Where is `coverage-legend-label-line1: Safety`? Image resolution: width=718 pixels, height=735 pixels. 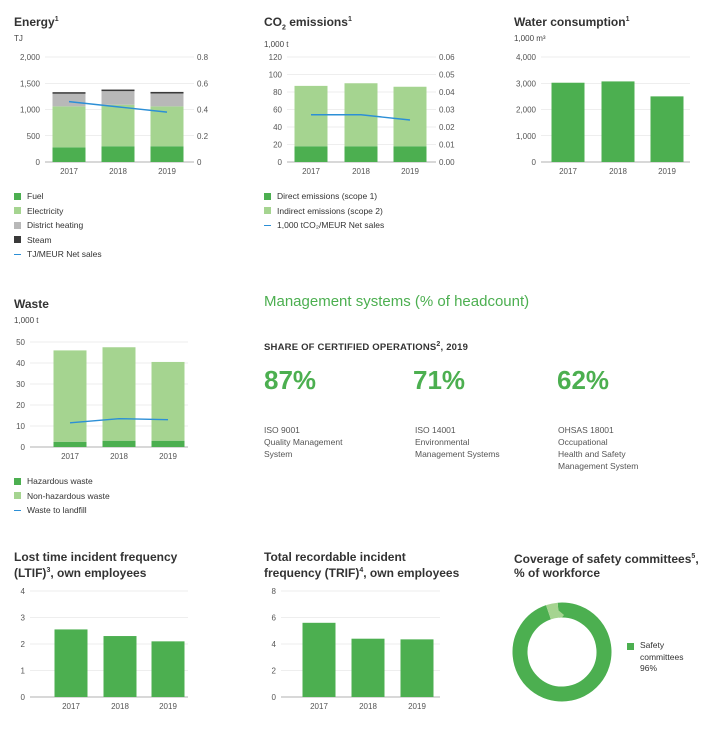 coverage-legend-label-line1: Safety is located at coordinates (652, 645).